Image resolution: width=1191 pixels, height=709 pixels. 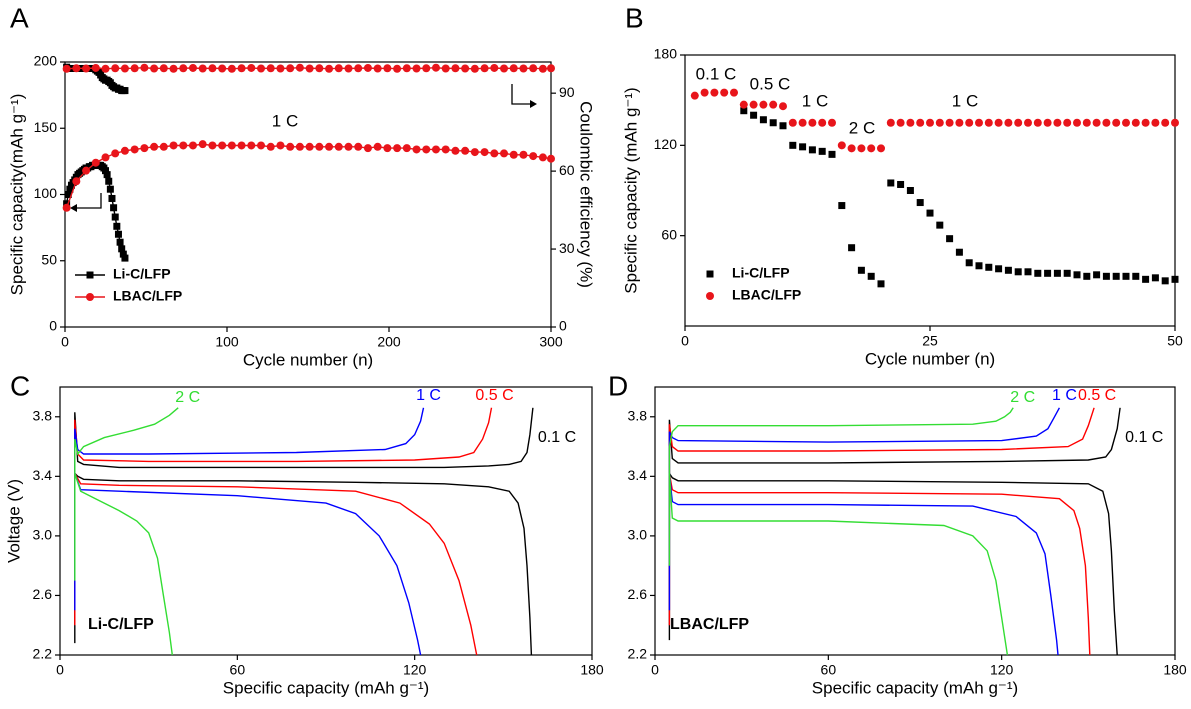 I want to click on charge-curve, so click(x=864, y=509).